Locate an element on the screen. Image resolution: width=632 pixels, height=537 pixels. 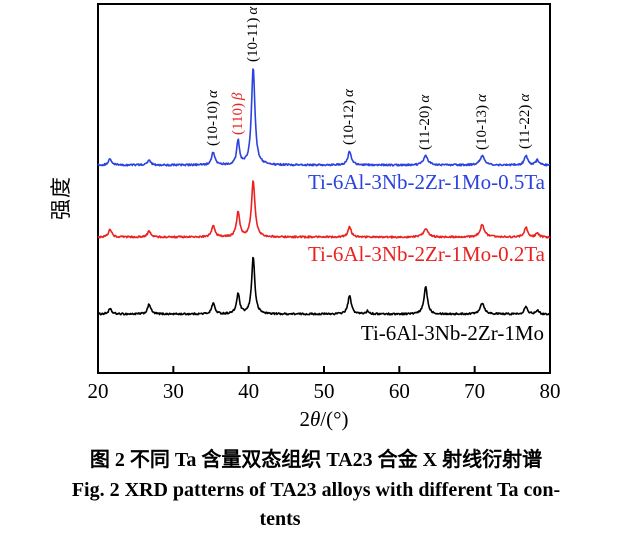
peak-label-(10-11)-α: (10-11) α is located at coordinates (252, 34).